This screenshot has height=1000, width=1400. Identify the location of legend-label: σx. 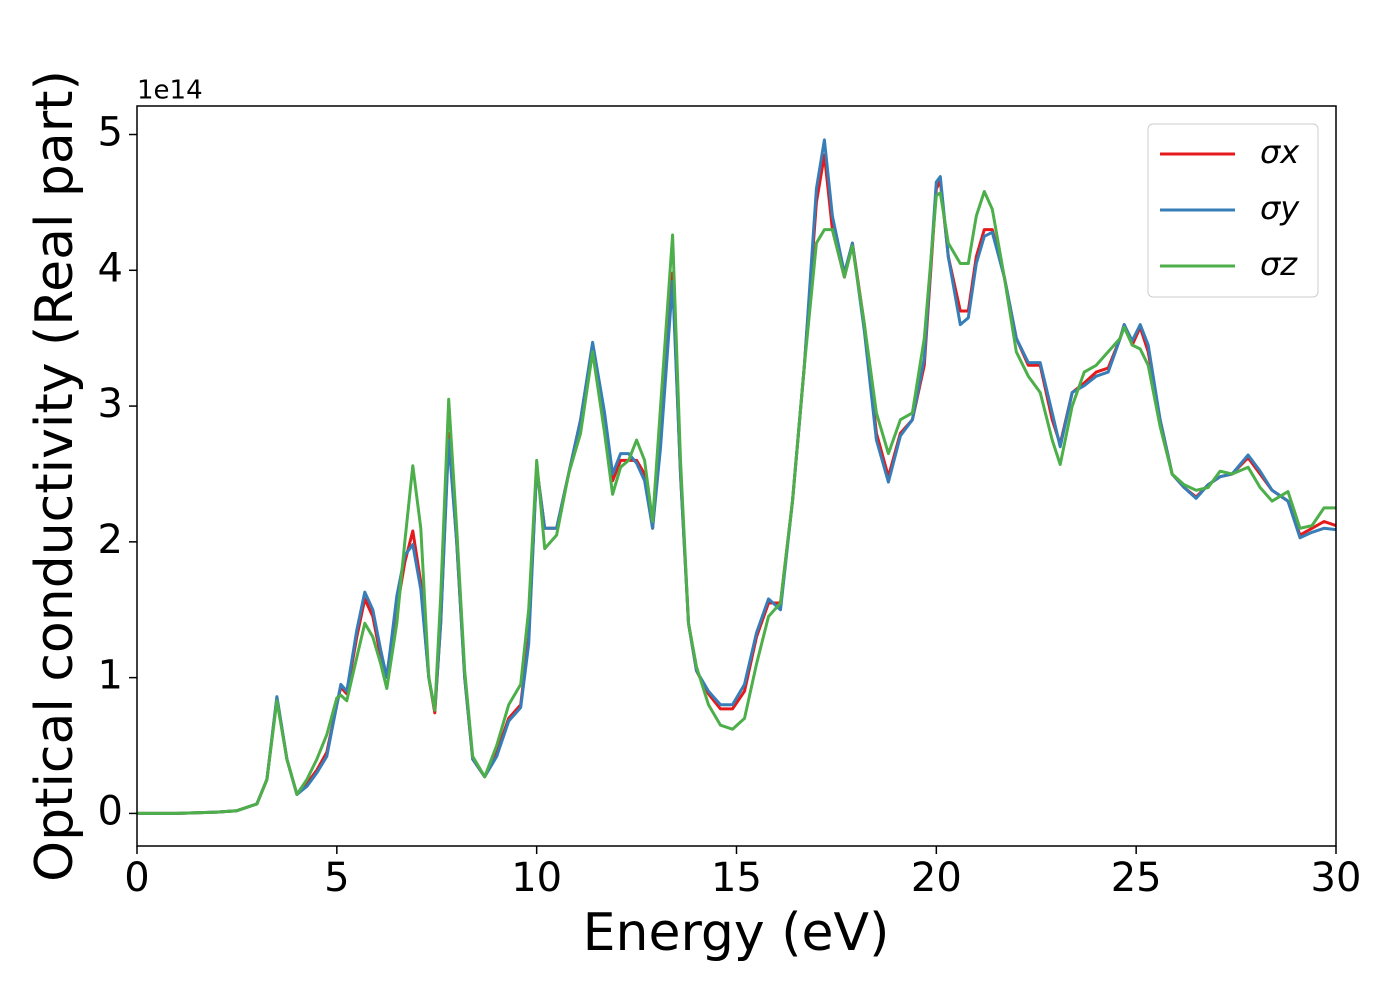
(1280, 152).